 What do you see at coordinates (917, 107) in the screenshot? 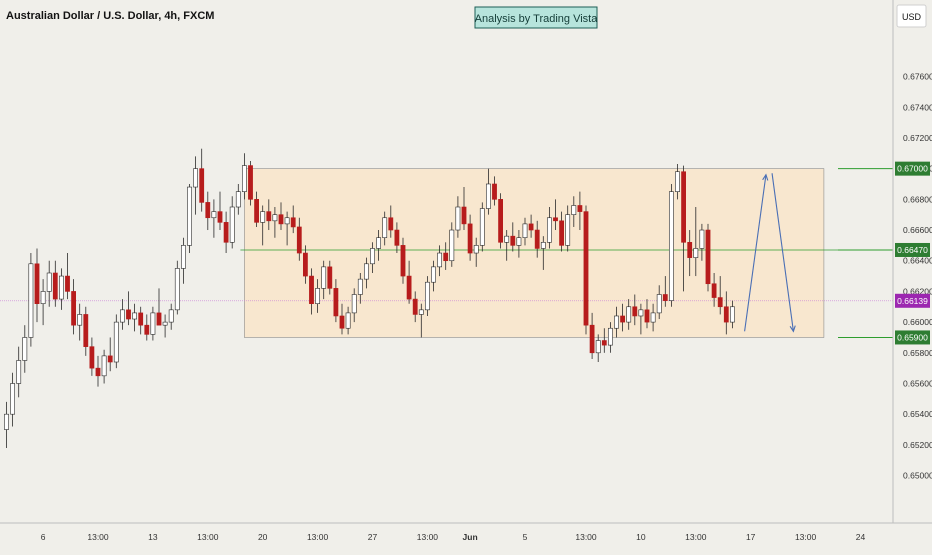
I see `y-tick-label: 0.67400` at bounding box center [917, 107].